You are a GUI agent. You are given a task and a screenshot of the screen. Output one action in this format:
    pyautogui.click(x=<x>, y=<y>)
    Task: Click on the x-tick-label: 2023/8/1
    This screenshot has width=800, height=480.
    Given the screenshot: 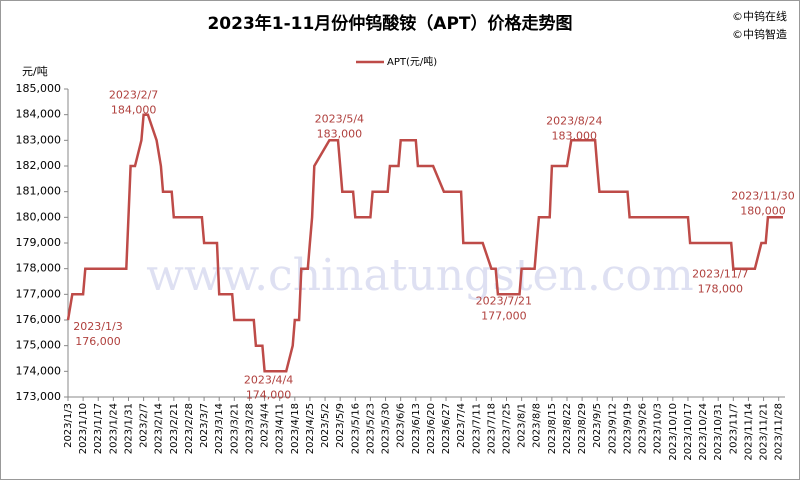 What is the action you would take?
    pyautogui.click(x=522, y=425)
    